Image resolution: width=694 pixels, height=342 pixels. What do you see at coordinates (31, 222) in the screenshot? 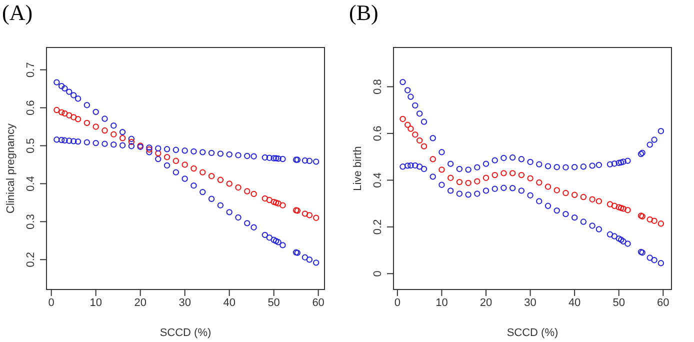
I see `y-tick-label: 0.3` at bounding box center [31, 222].